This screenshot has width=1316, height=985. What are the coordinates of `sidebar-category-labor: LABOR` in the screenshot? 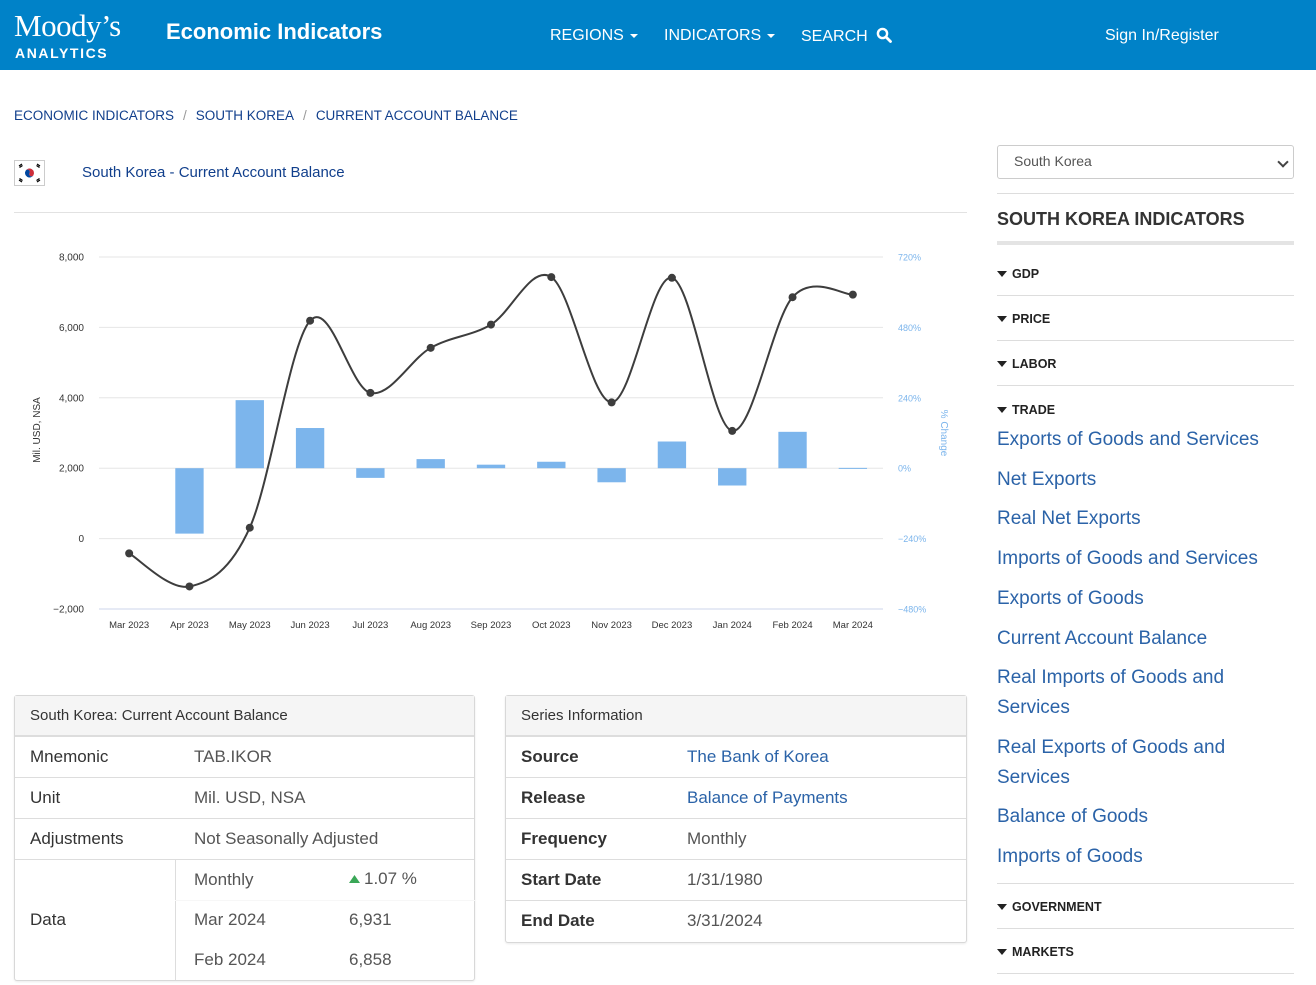 It's located at (1026, 364).